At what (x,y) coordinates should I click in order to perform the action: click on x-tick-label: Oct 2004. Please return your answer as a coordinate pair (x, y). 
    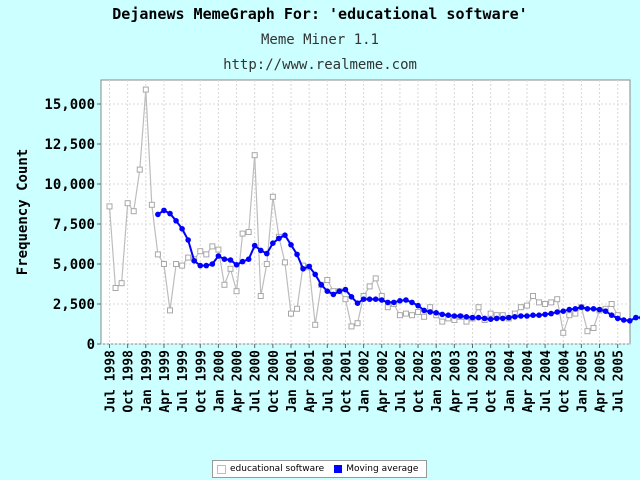
    Looking at the image, I should click on (564, 381).